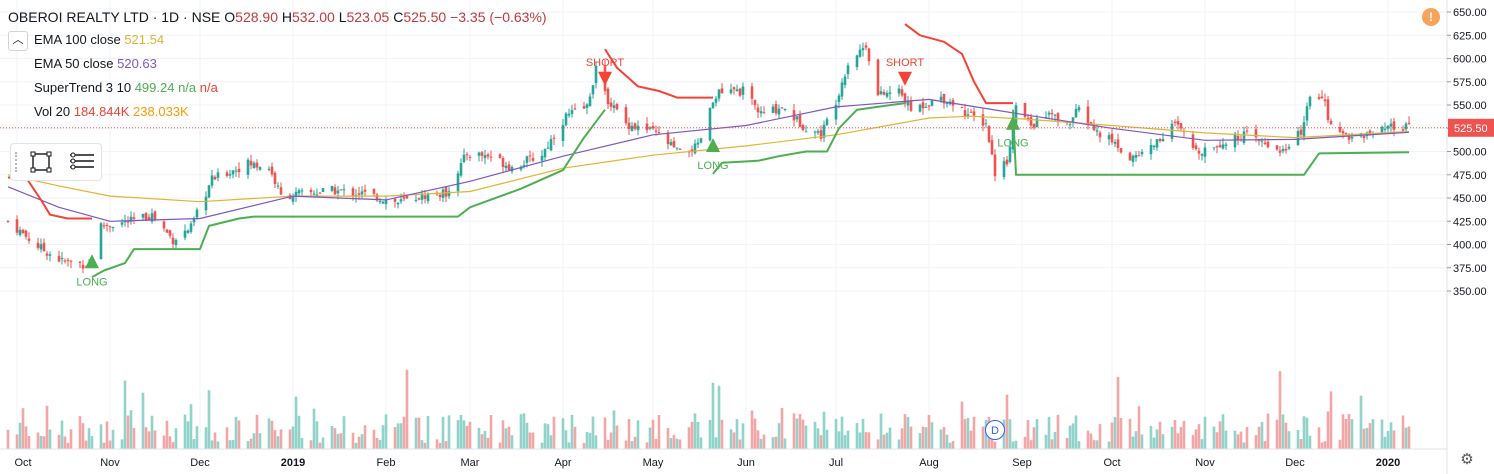 The height and width of the screenshot is (474, 1494). I want to click on indicator-row: EMA 50 close 520.63, so click(277, 64).